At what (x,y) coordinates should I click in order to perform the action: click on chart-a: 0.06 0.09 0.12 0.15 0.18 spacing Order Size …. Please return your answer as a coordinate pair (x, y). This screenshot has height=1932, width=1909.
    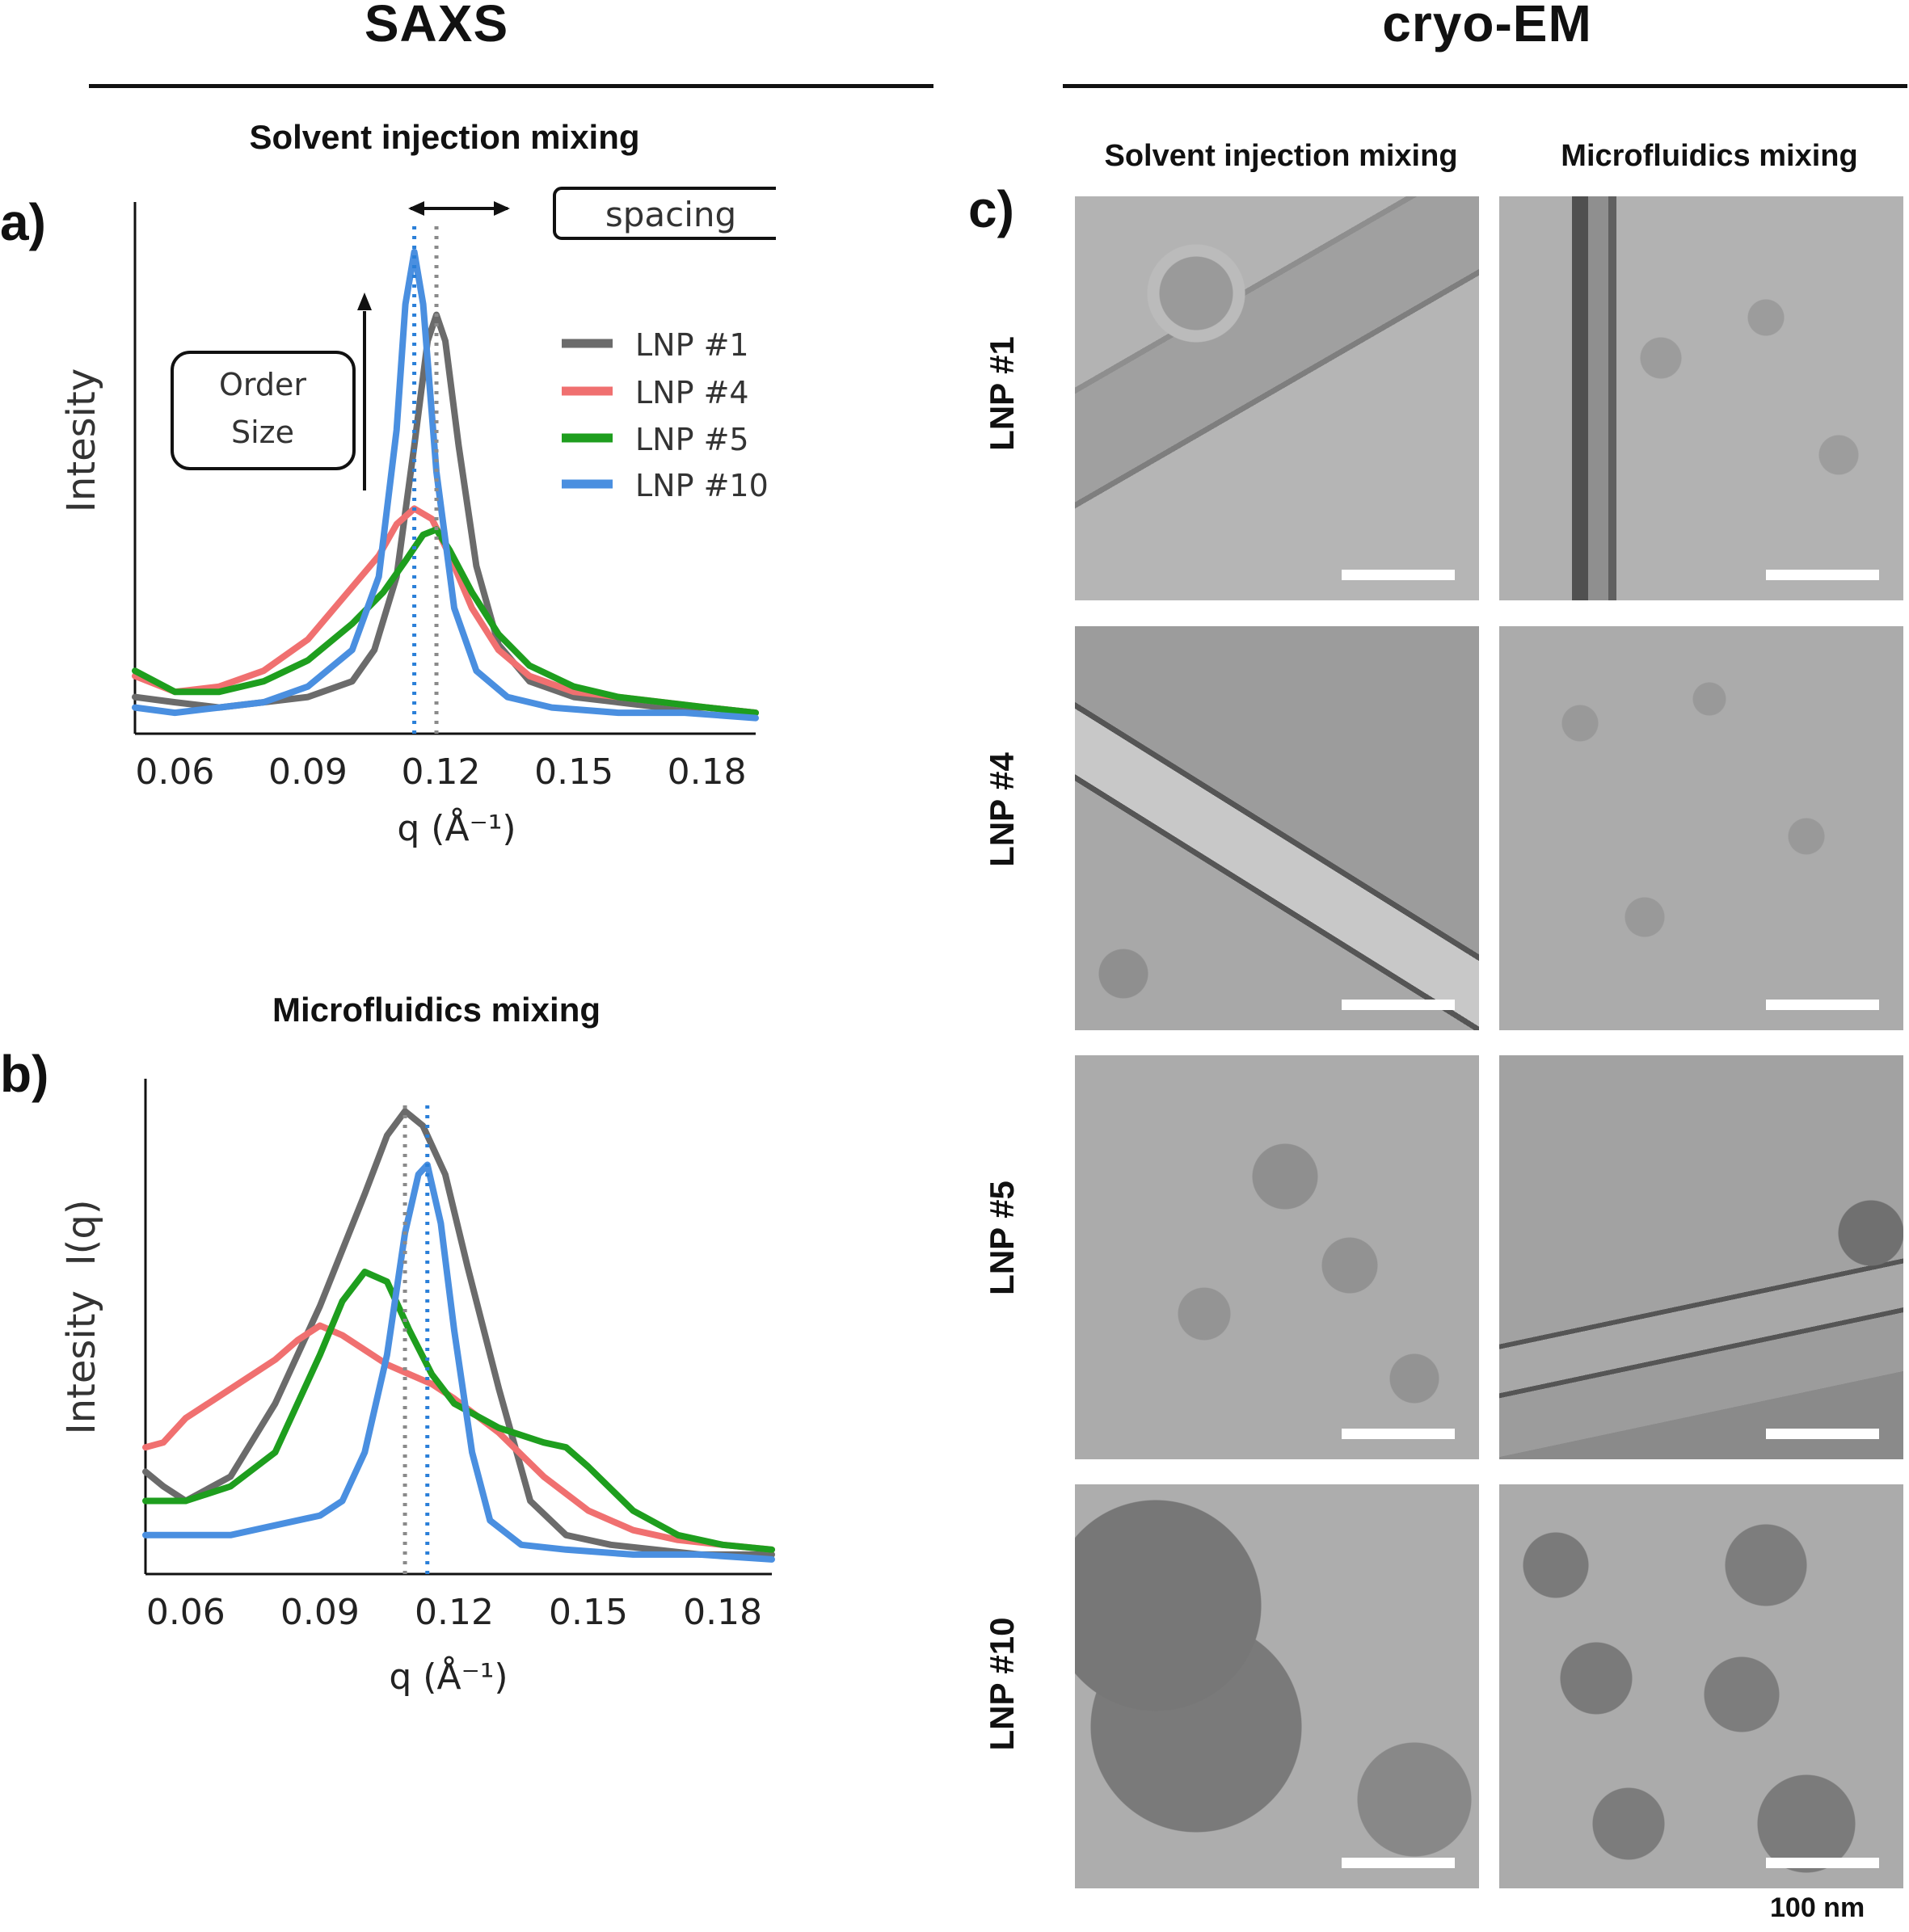
    Looking at the image, I should click on (418, 518).